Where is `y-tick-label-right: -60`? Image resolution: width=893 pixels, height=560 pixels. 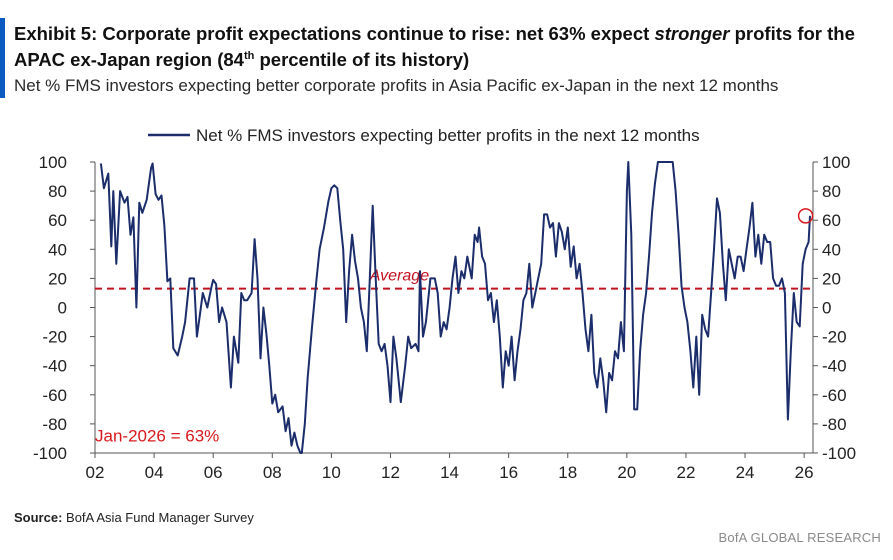
y-tick-label-right: -60 is located at coordinates (834, 395).